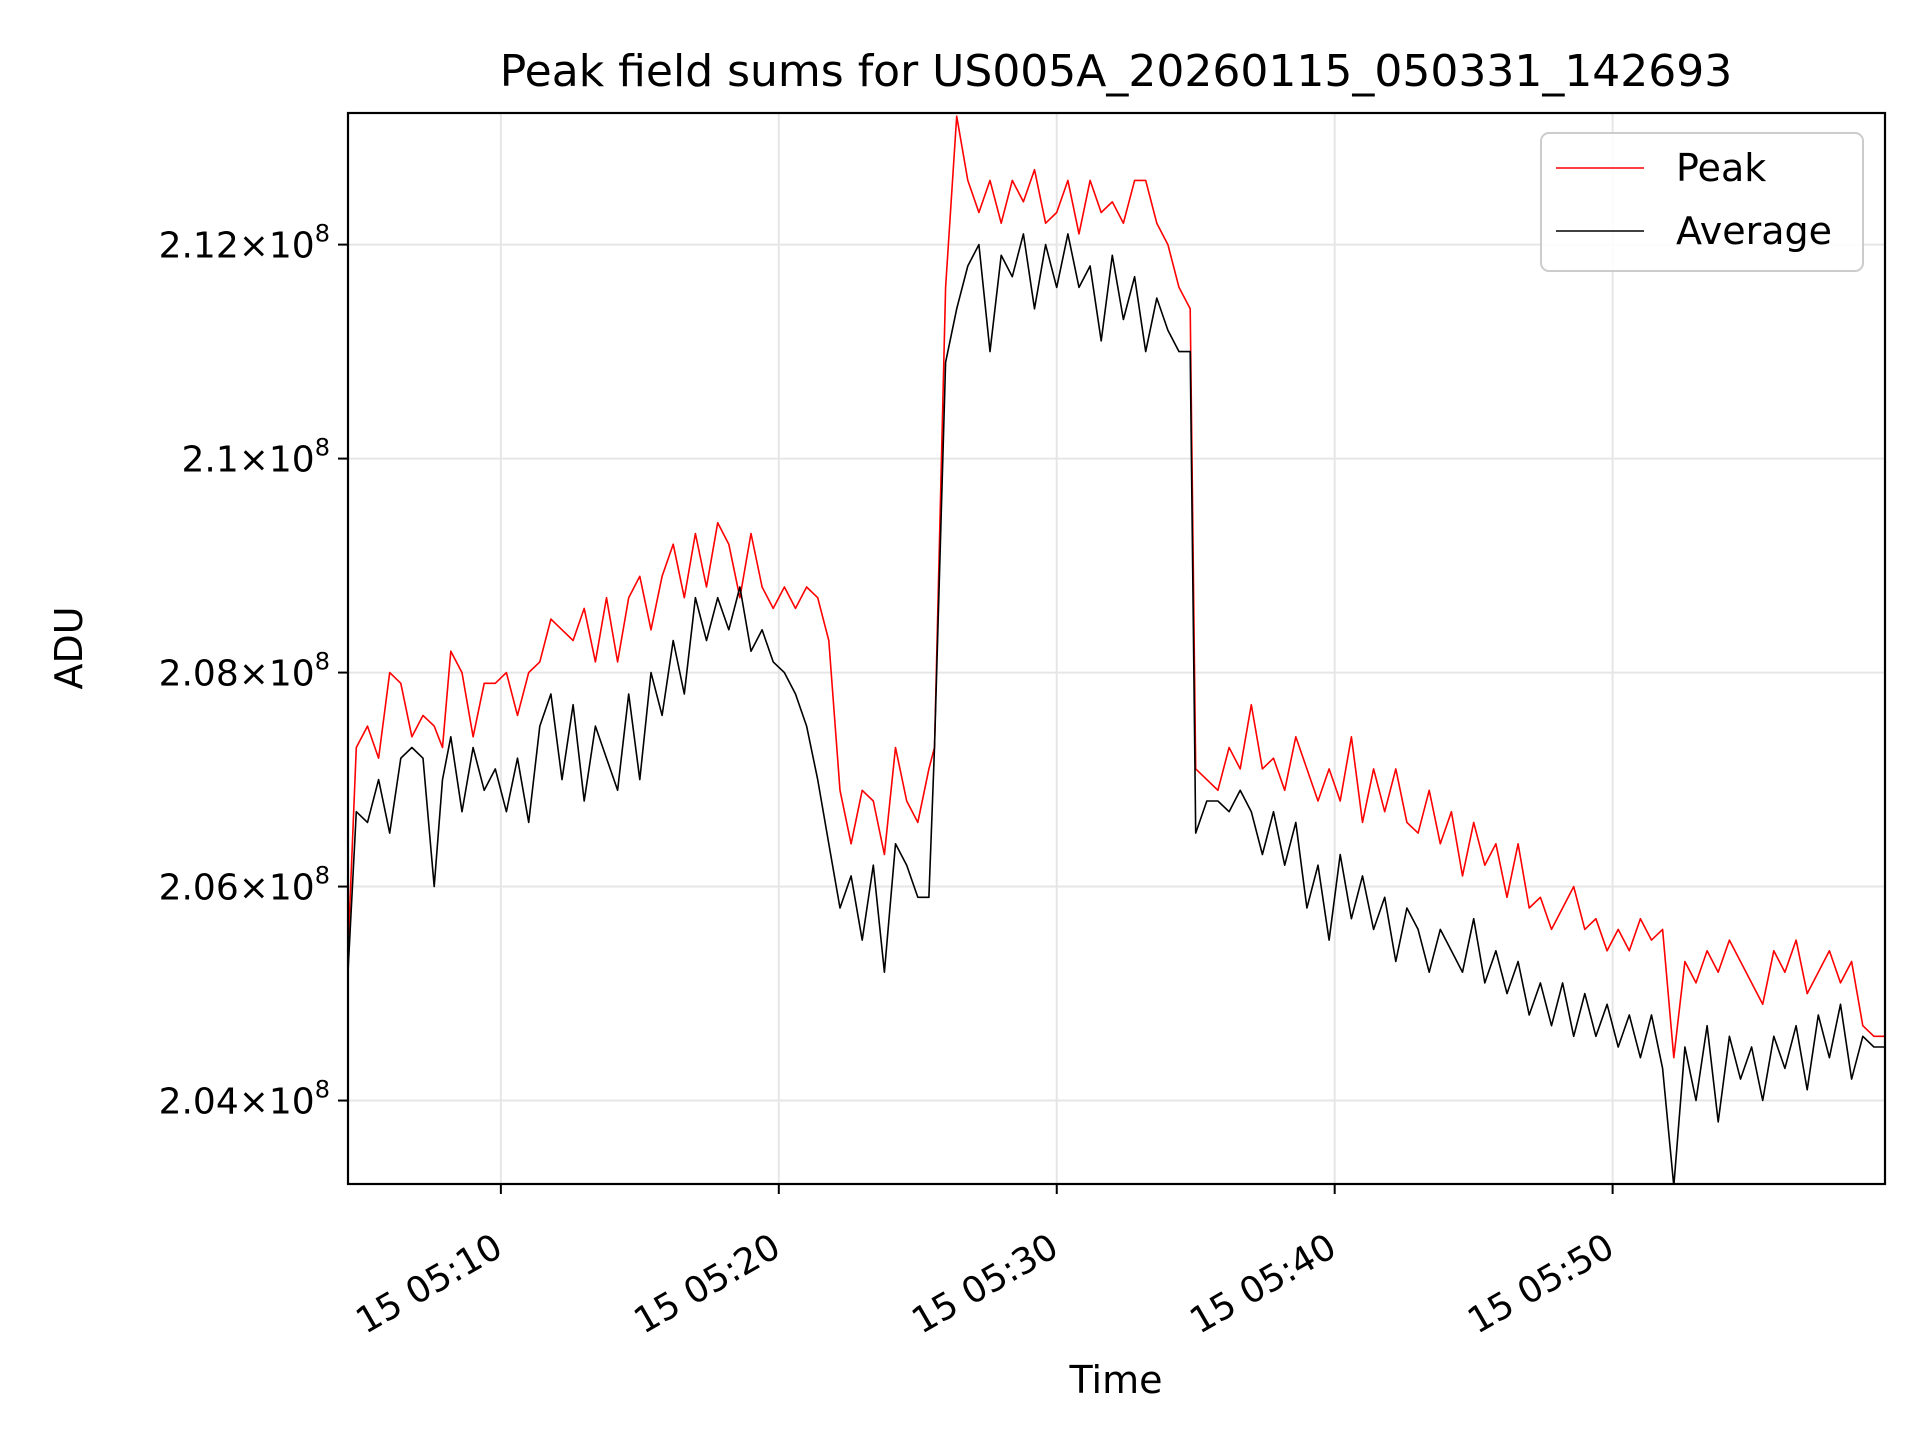 Image resolution: width=1920 pixels, height=1440 pixels. I want to click on y-tick-label: 2.1×108, so click(255, 457).